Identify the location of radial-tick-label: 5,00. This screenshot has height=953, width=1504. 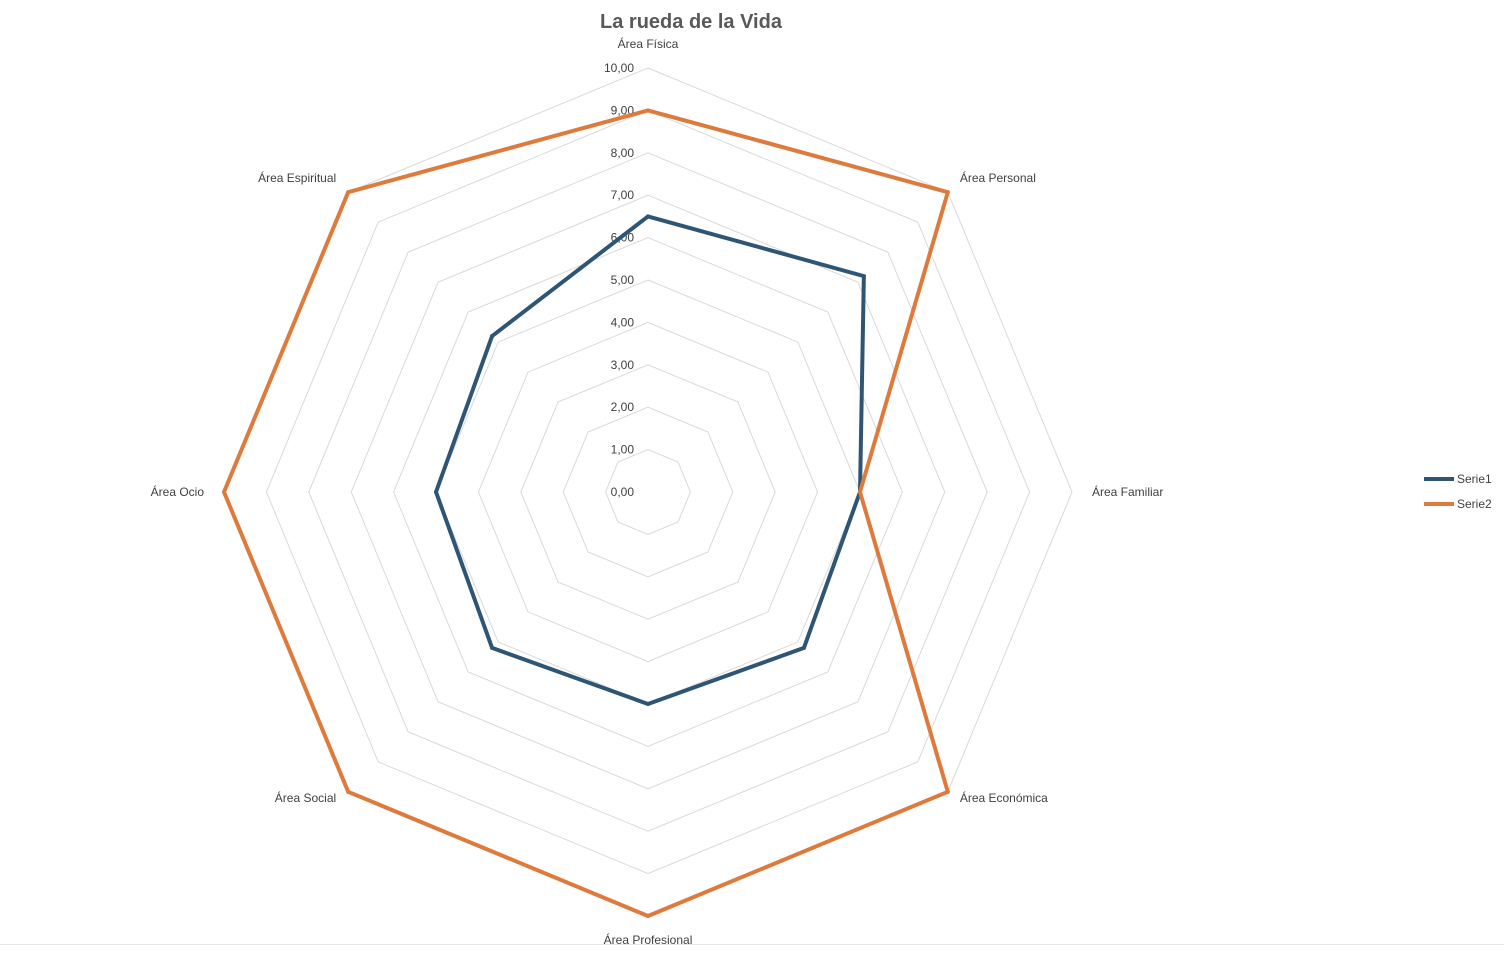
(623, 280).